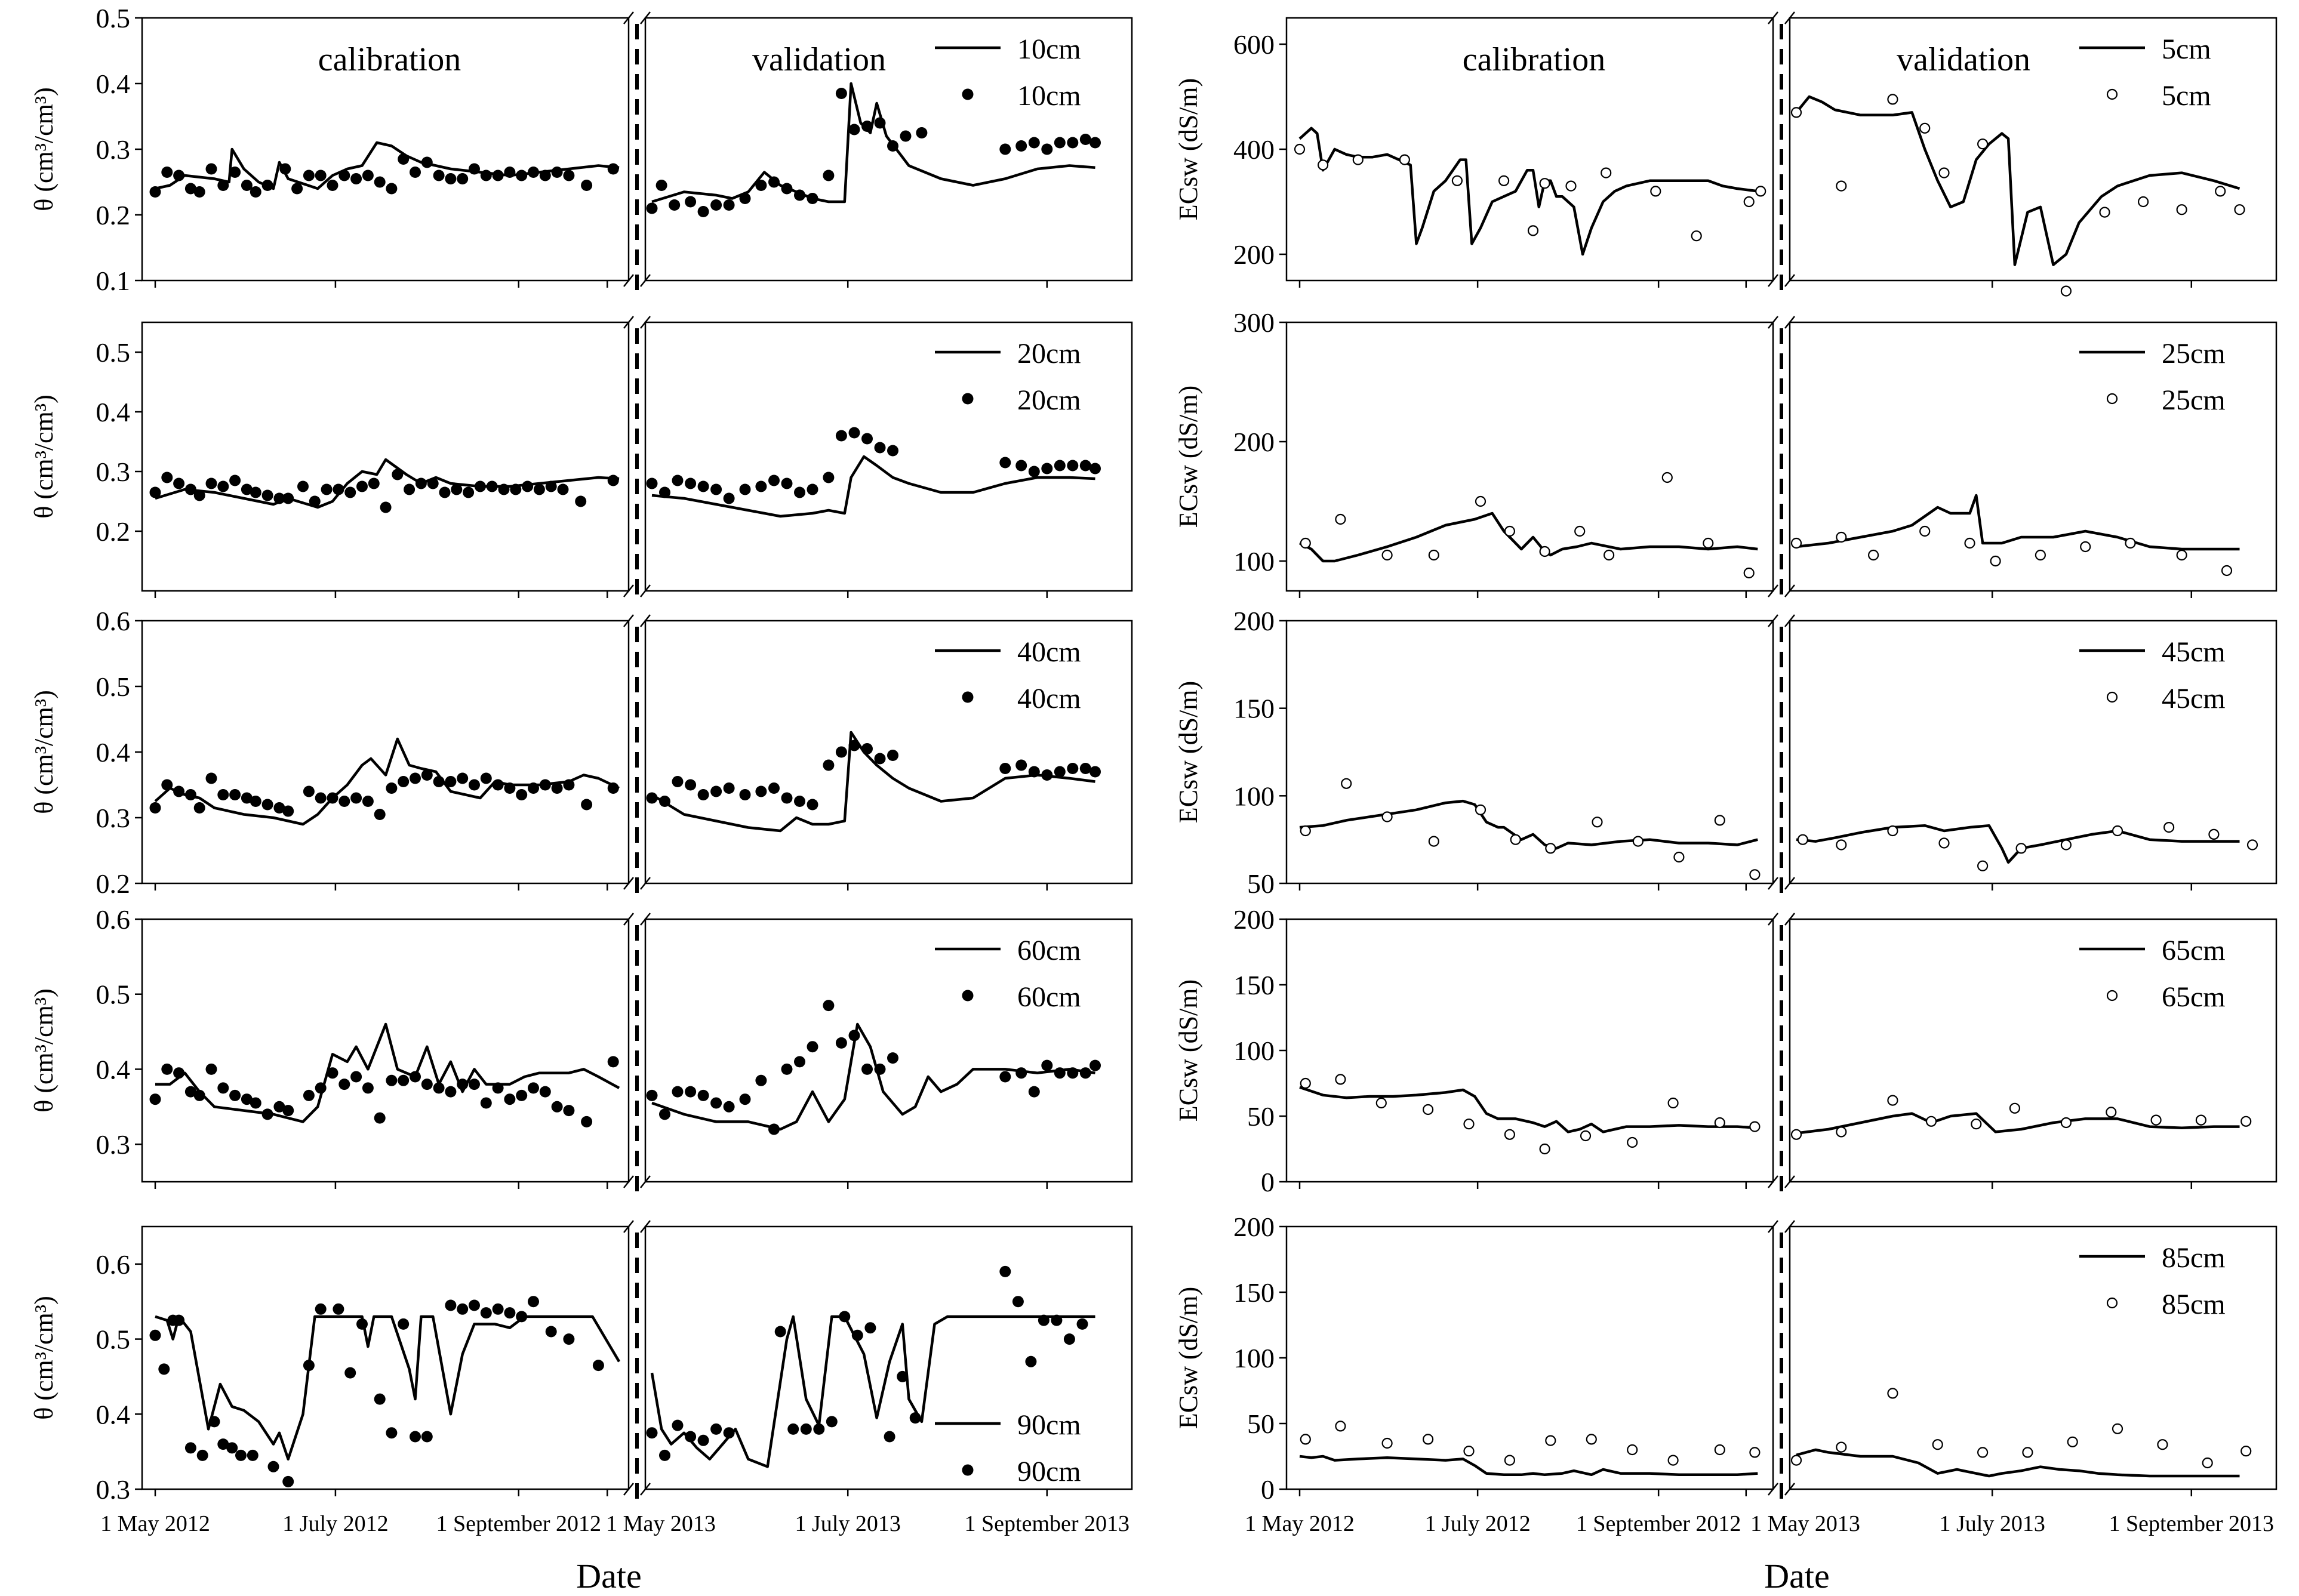 This screenshot has width=2299, height=1596. I want to click on chart-panel-theta-40cm: 0.2 0.3 0.4 0.5 0.6 θ (cm³/cm³) 40cm 40cm, so click(581, 752).